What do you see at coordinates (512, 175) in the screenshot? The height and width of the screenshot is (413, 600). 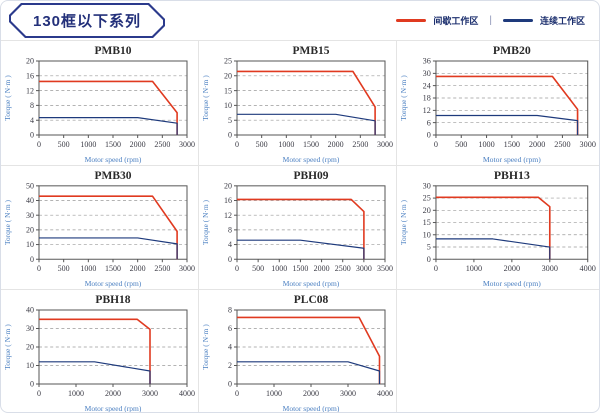 I see `chart-title: PBH13` at bounding box center [512, 175].